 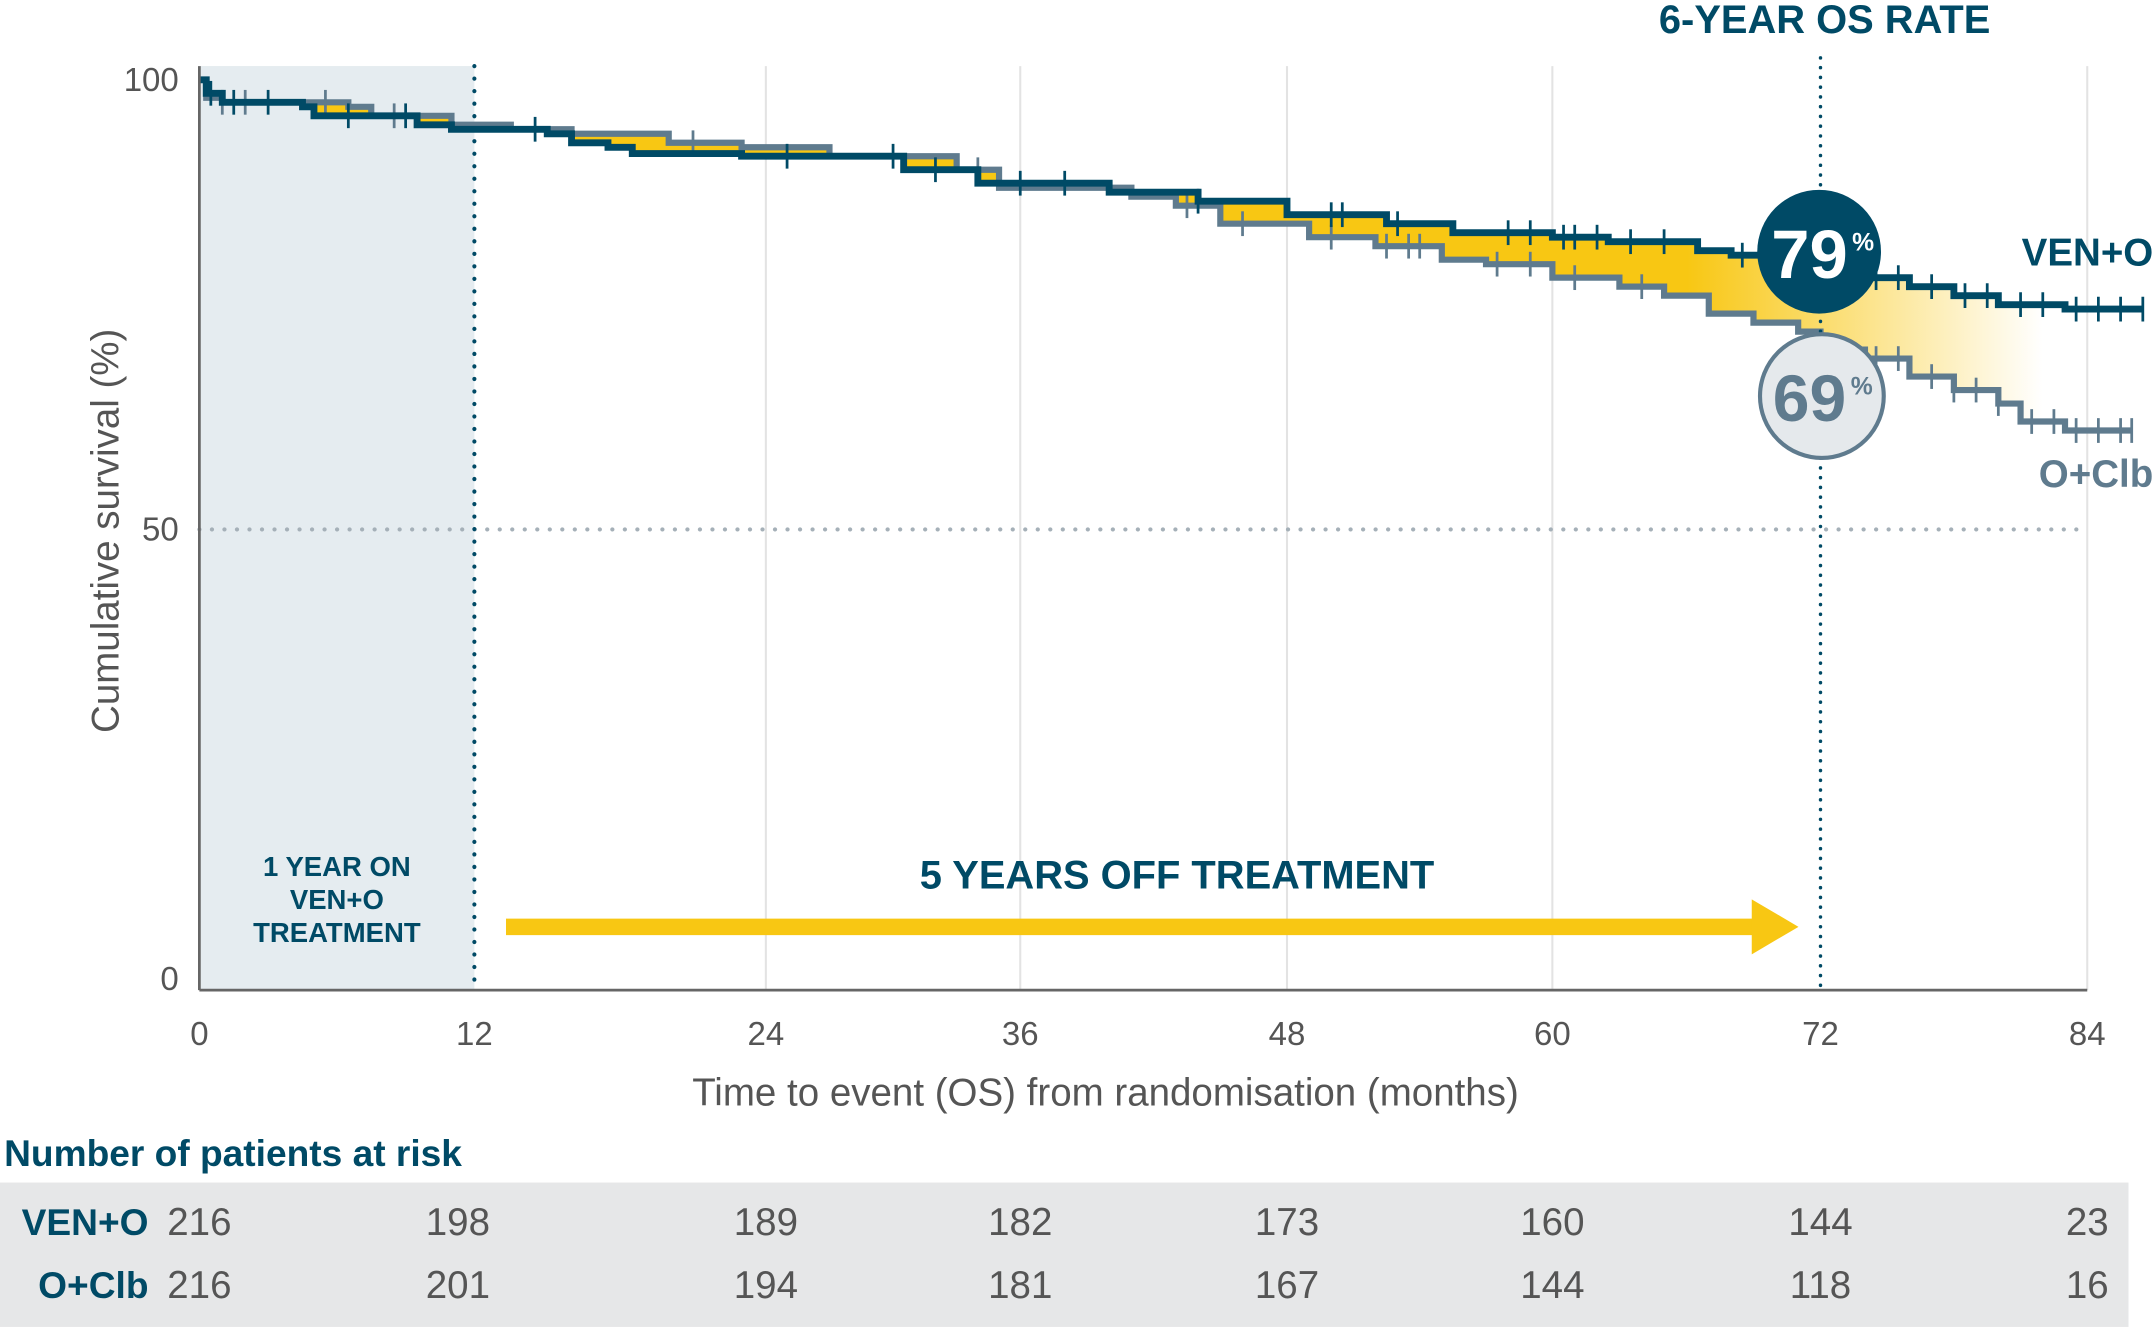 What do you see at coordinates (1152, 927) in the screenshot?
I see `off-treatment-arrow` at bounding box center [1152, 927].